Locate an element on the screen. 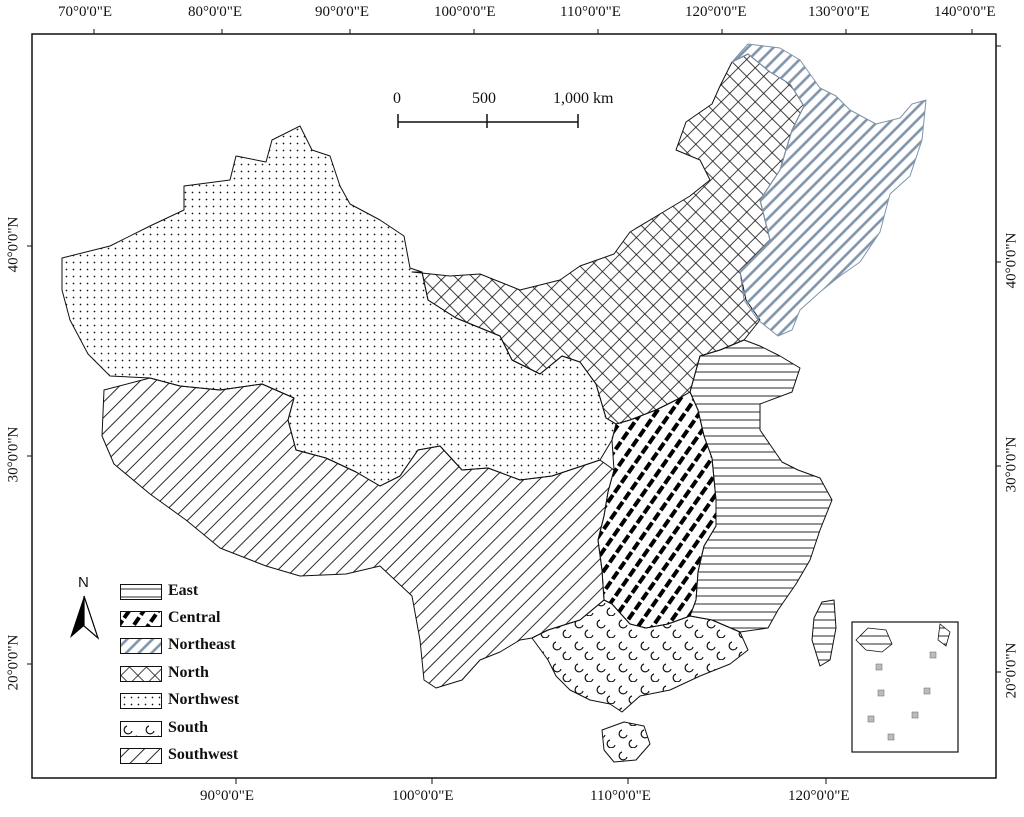  region-south is located at coordinates (640, 656).